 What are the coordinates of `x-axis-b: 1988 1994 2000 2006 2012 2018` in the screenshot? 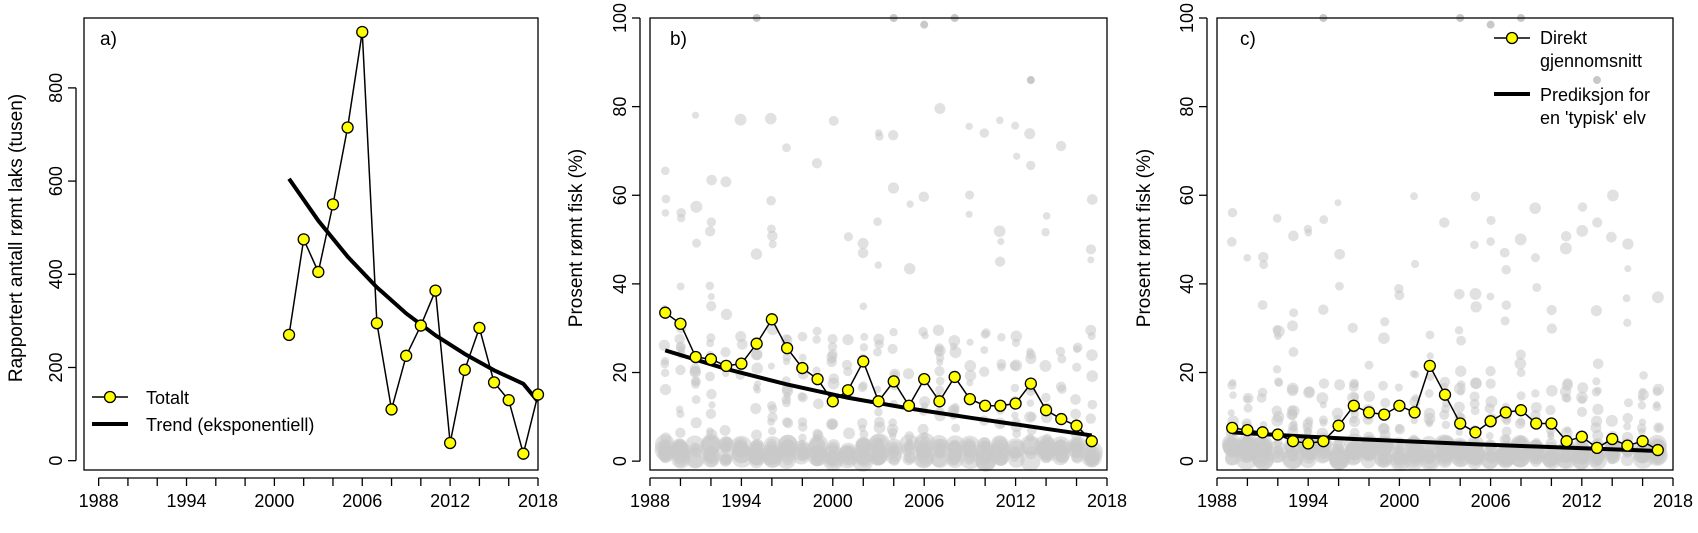 It's located at (878, 494).